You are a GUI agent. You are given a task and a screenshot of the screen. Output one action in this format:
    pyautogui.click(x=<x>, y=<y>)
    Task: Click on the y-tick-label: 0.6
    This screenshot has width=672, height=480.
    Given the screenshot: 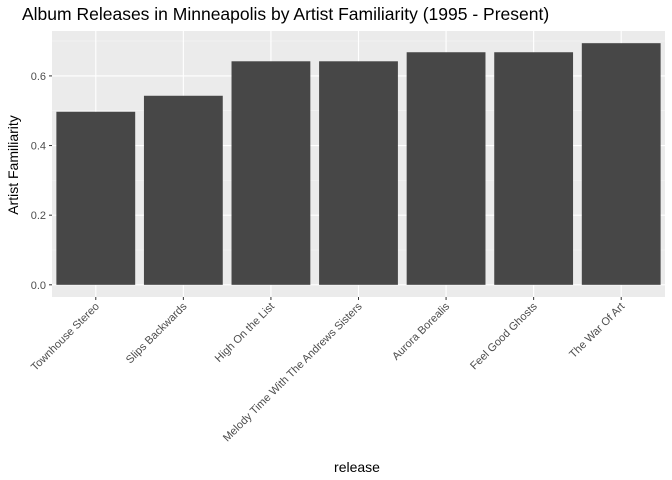 What is the action you would take?
    pyautogui.click(x=38, y=77)
    